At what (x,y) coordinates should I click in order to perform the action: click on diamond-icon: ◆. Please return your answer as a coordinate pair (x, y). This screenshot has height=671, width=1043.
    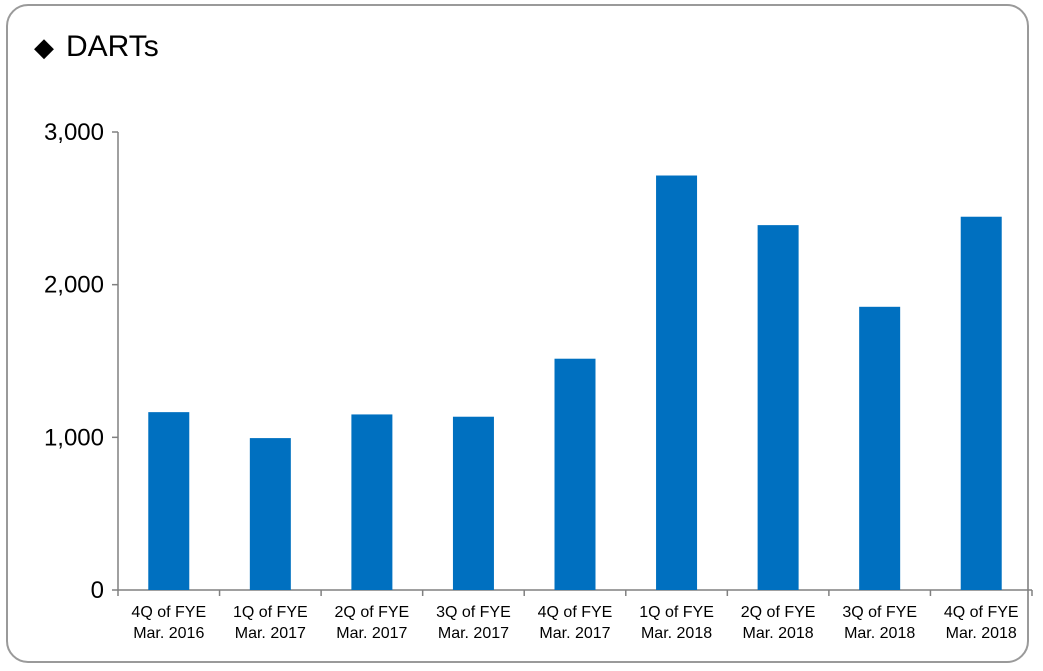
    Looking at the image, I should click on (44, 46).